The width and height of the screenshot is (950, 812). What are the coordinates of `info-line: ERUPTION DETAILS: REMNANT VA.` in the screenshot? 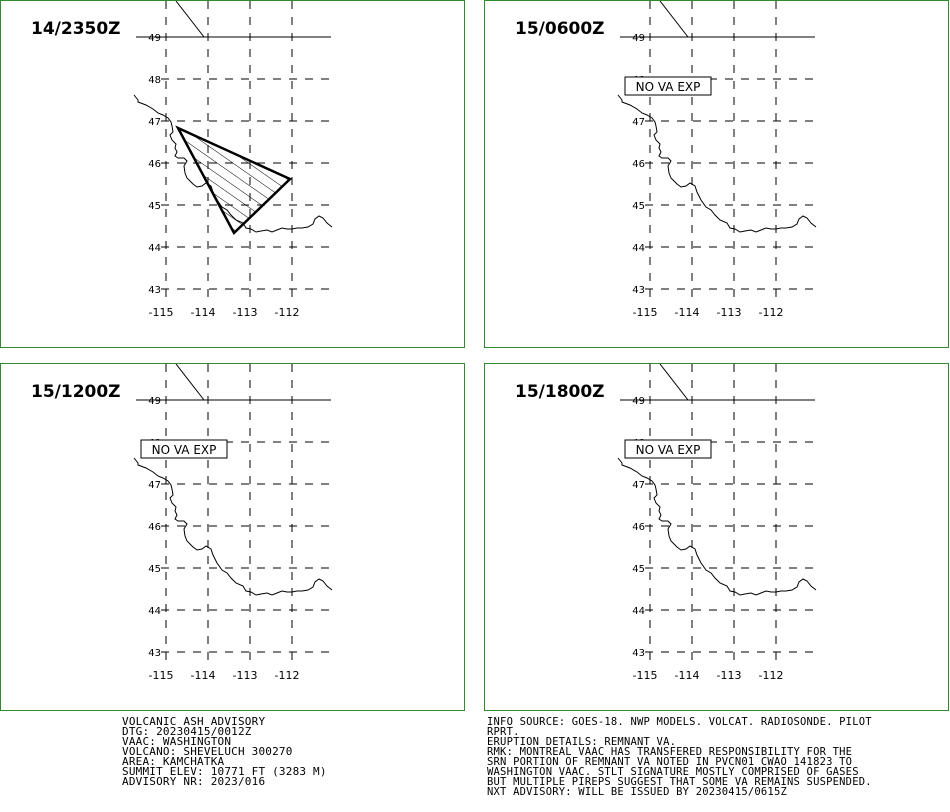 It's located at (582, 742).